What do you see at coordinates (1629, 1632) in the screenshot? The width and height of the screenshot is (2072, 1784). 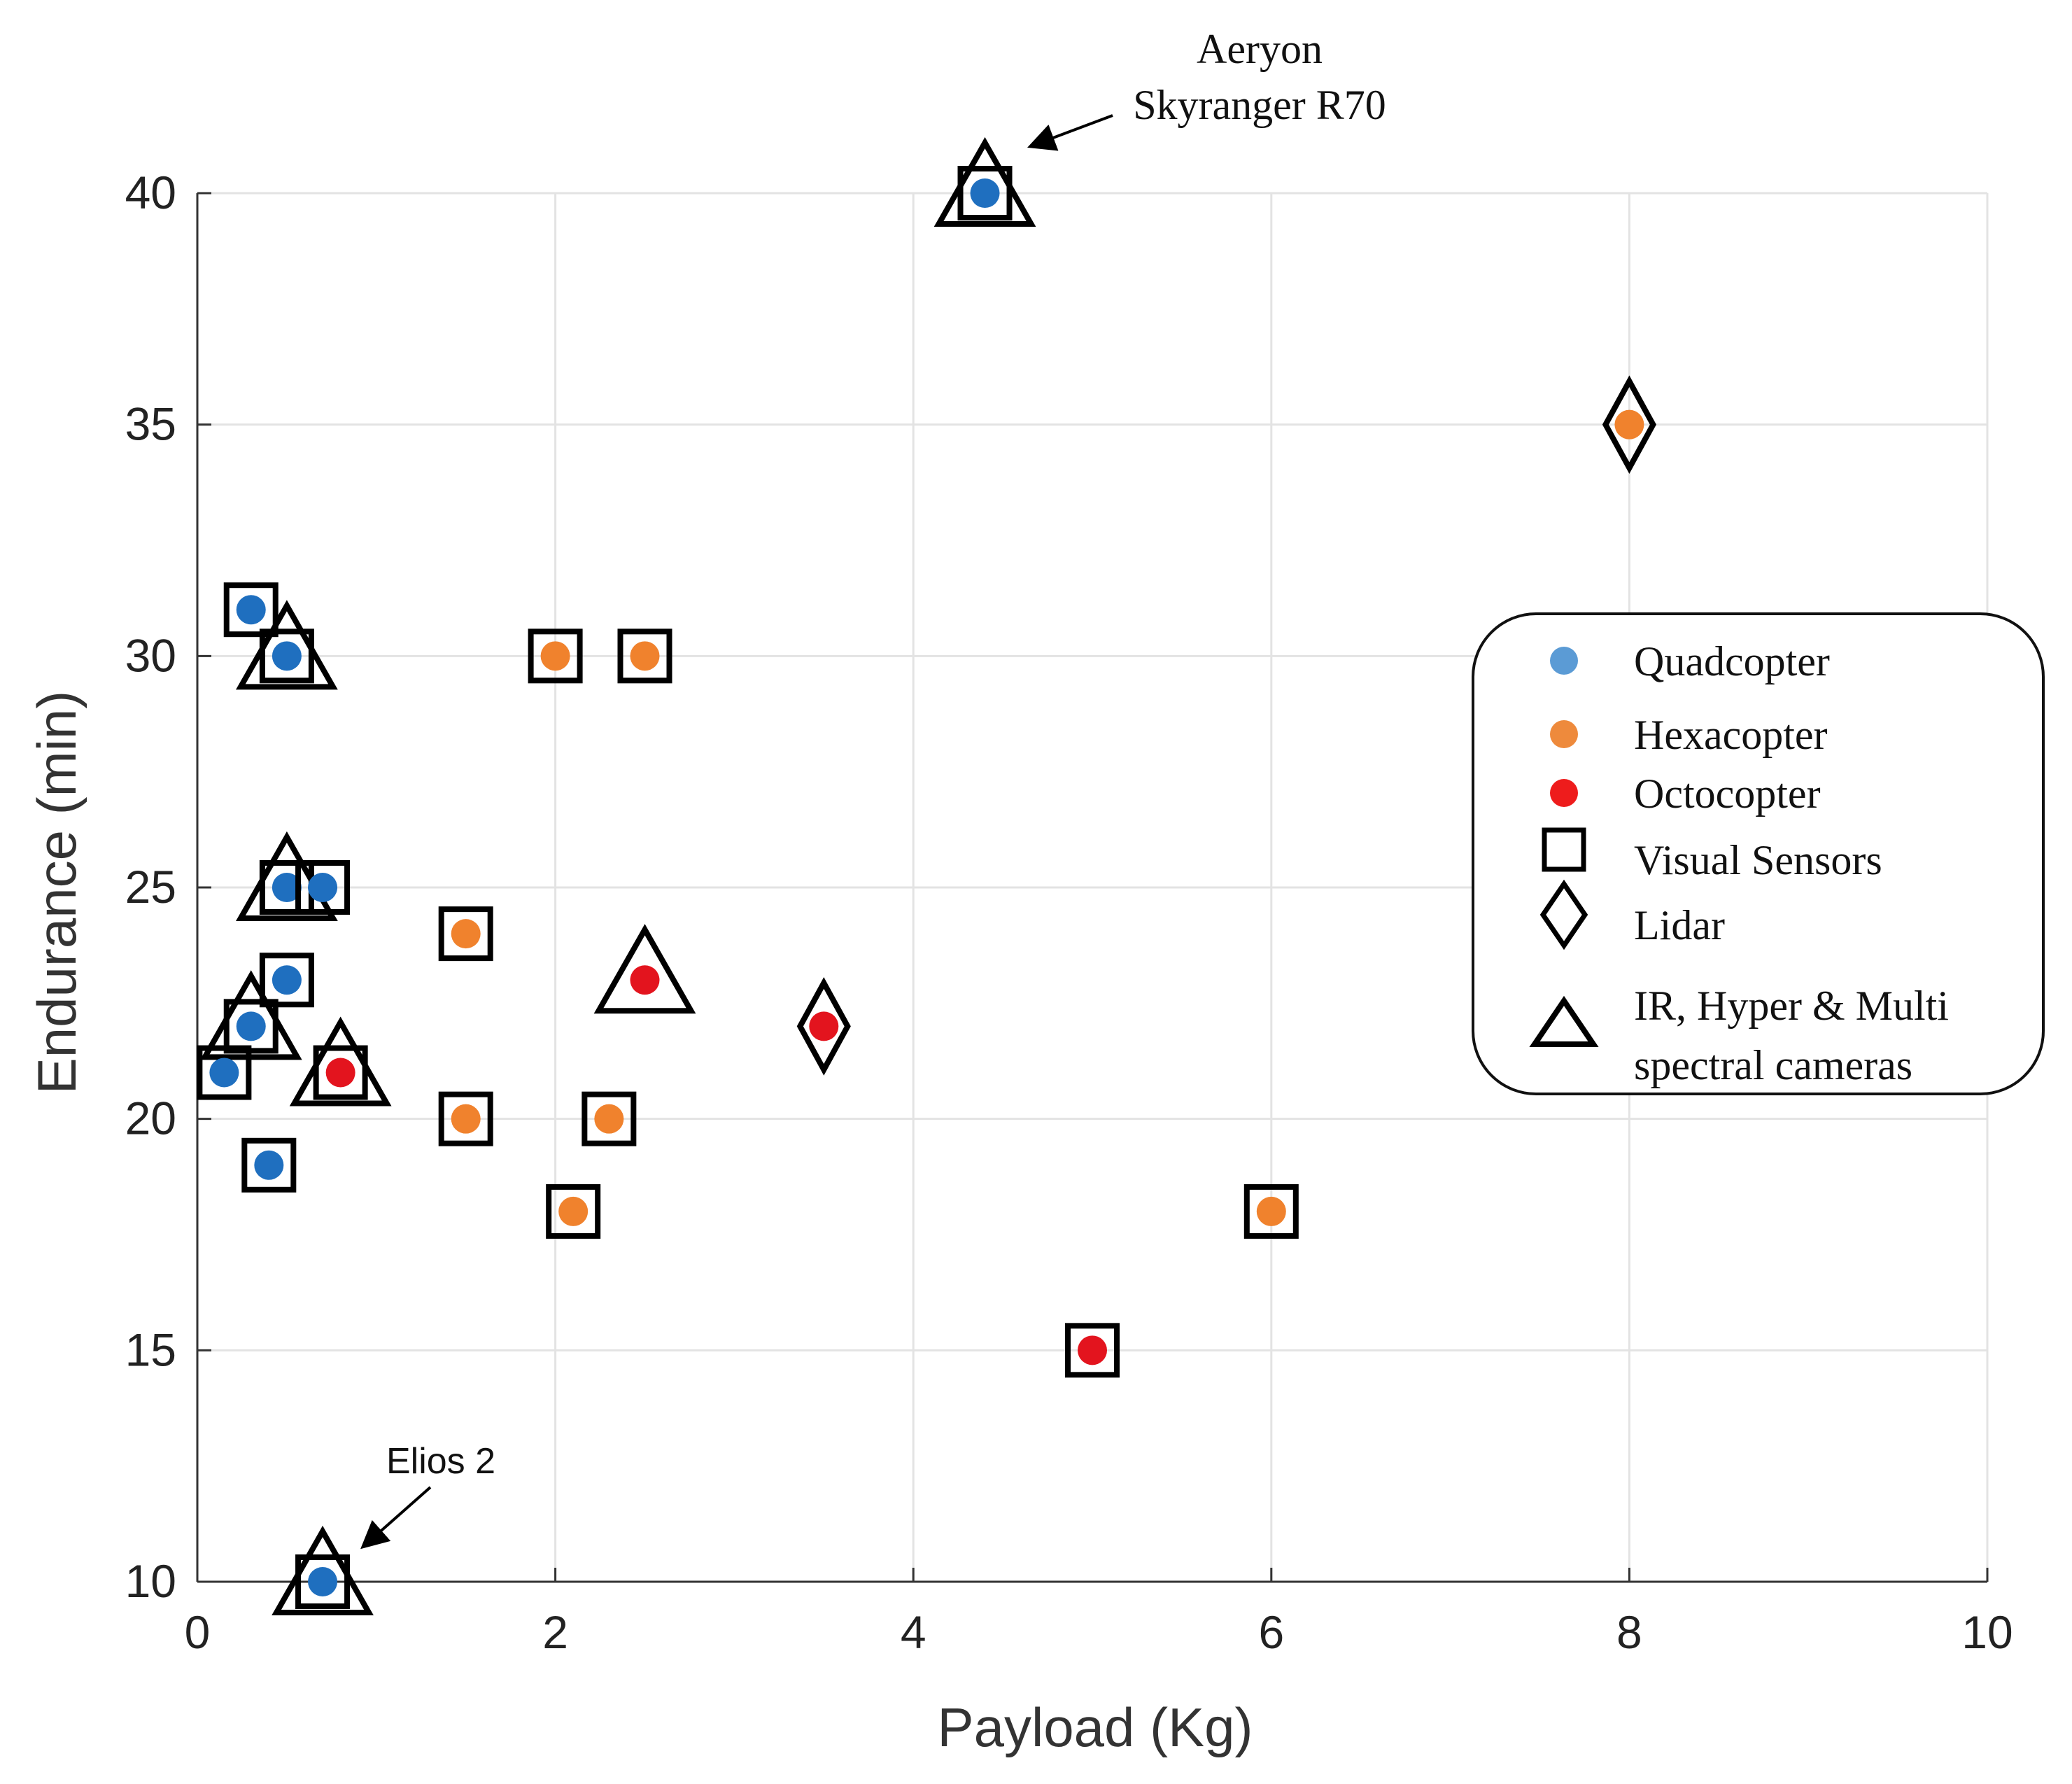 I see `x-tick-label: 8` at bounding box center [1629, 1632].